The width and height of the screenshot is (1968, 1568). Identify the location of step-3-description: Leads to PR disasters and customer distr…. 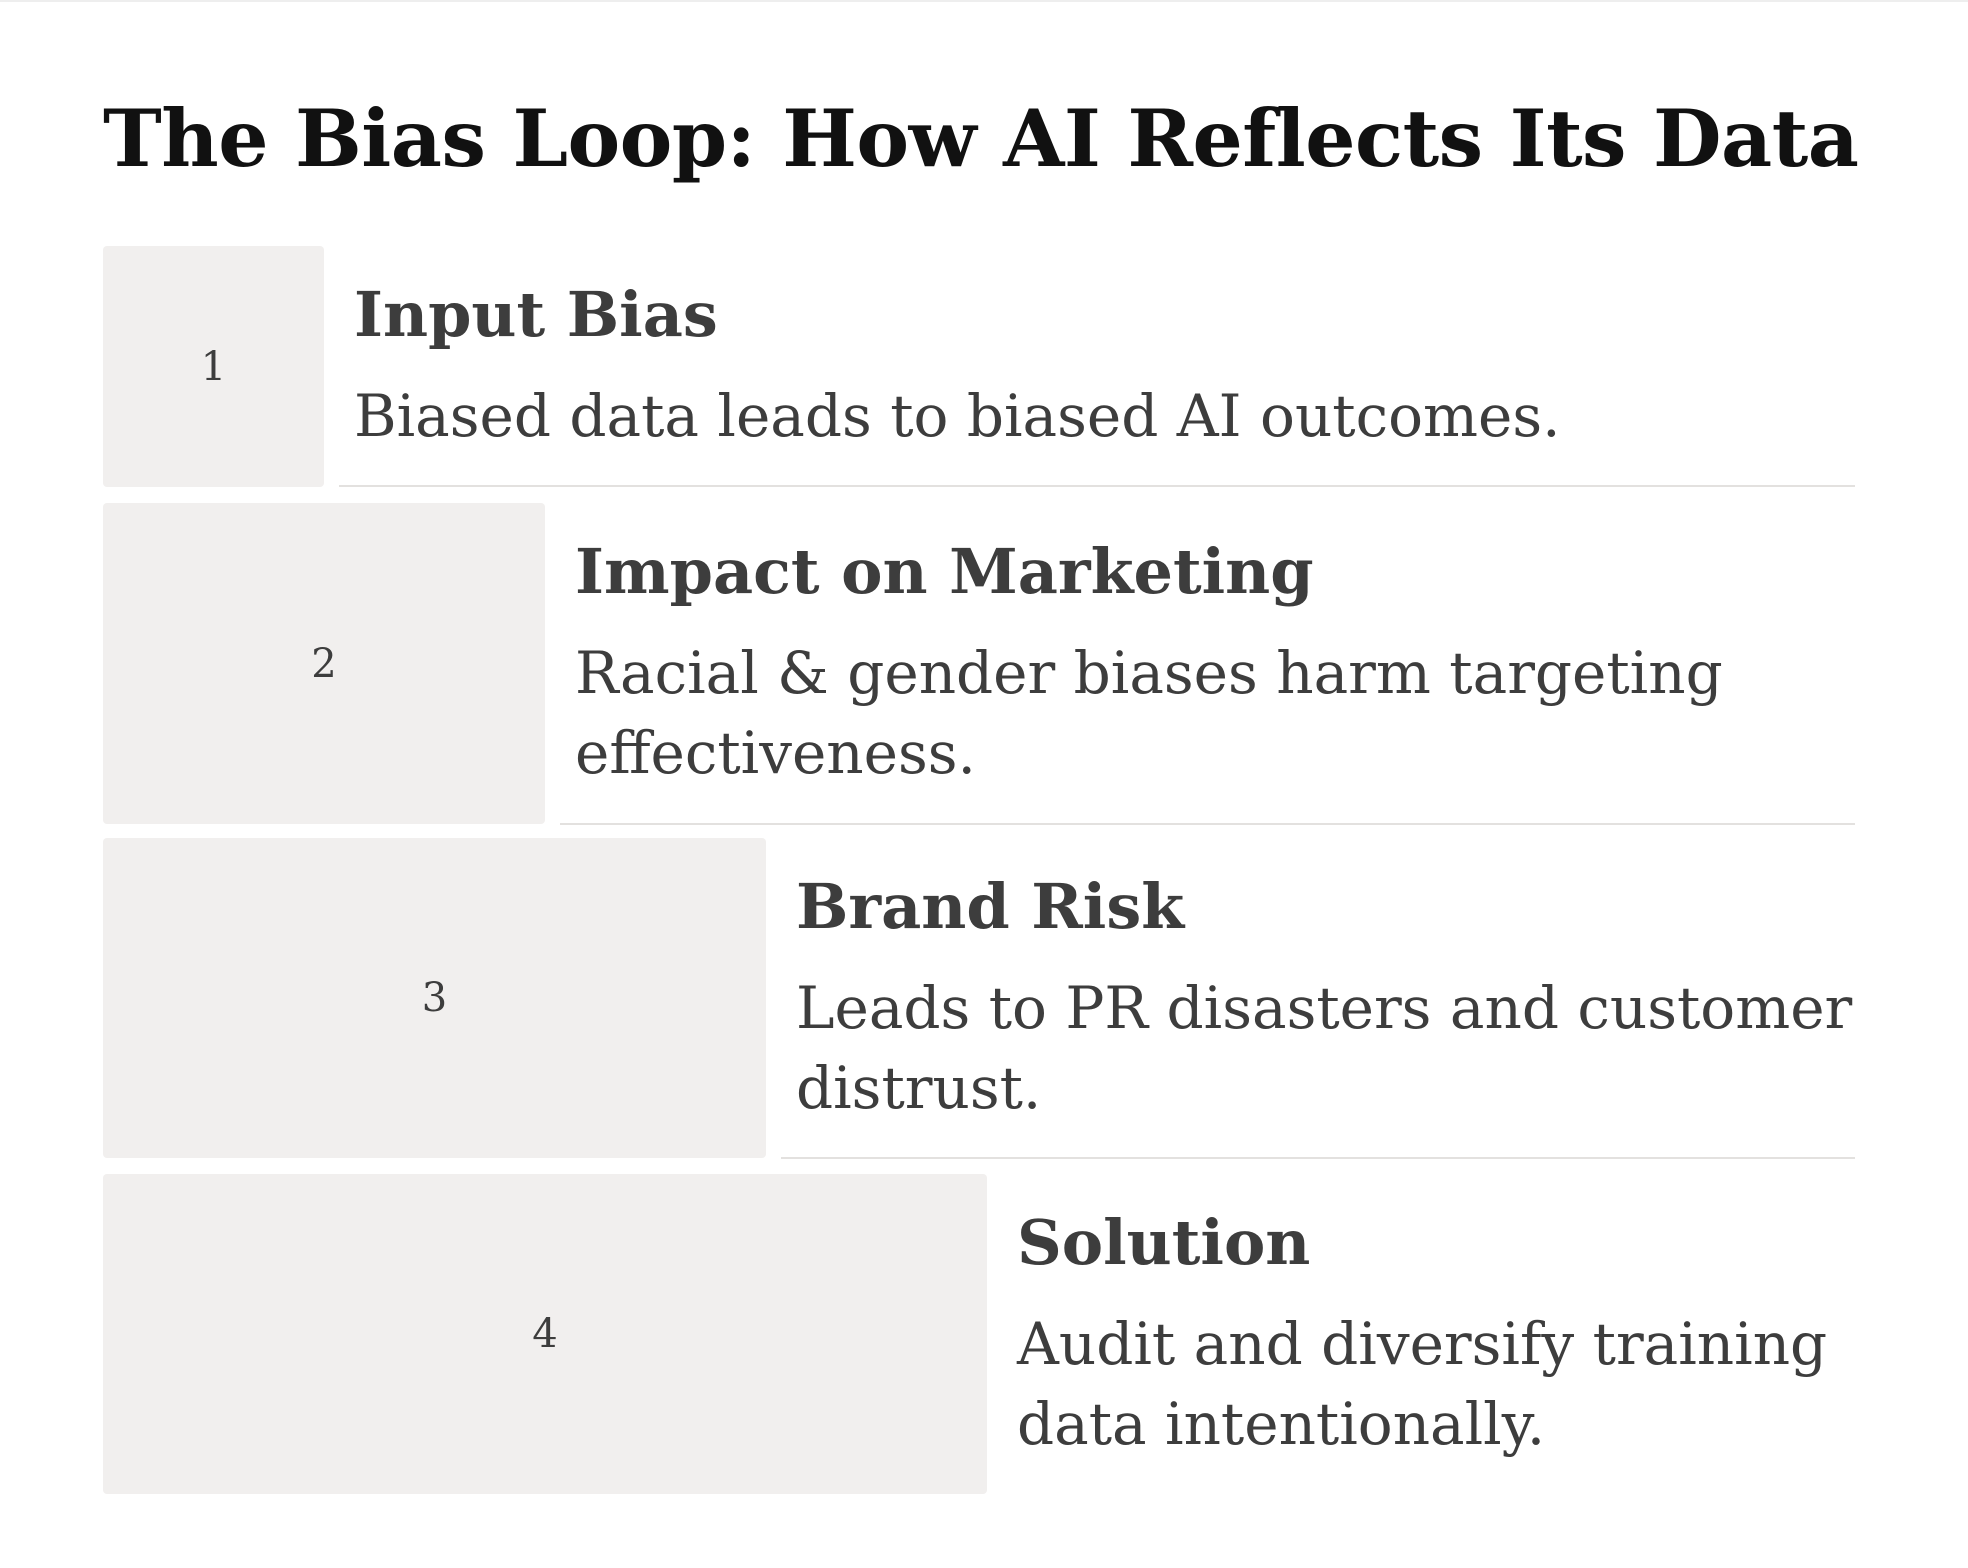
(1324, 1048).